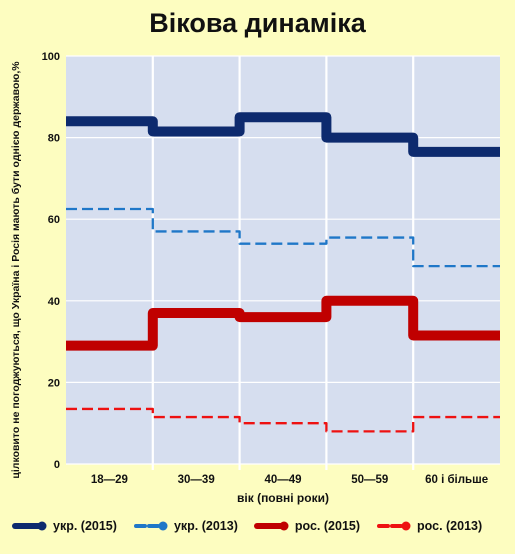 The image size is (515, 554). I want to click on y-tick-label: 40, so click(54, 302).